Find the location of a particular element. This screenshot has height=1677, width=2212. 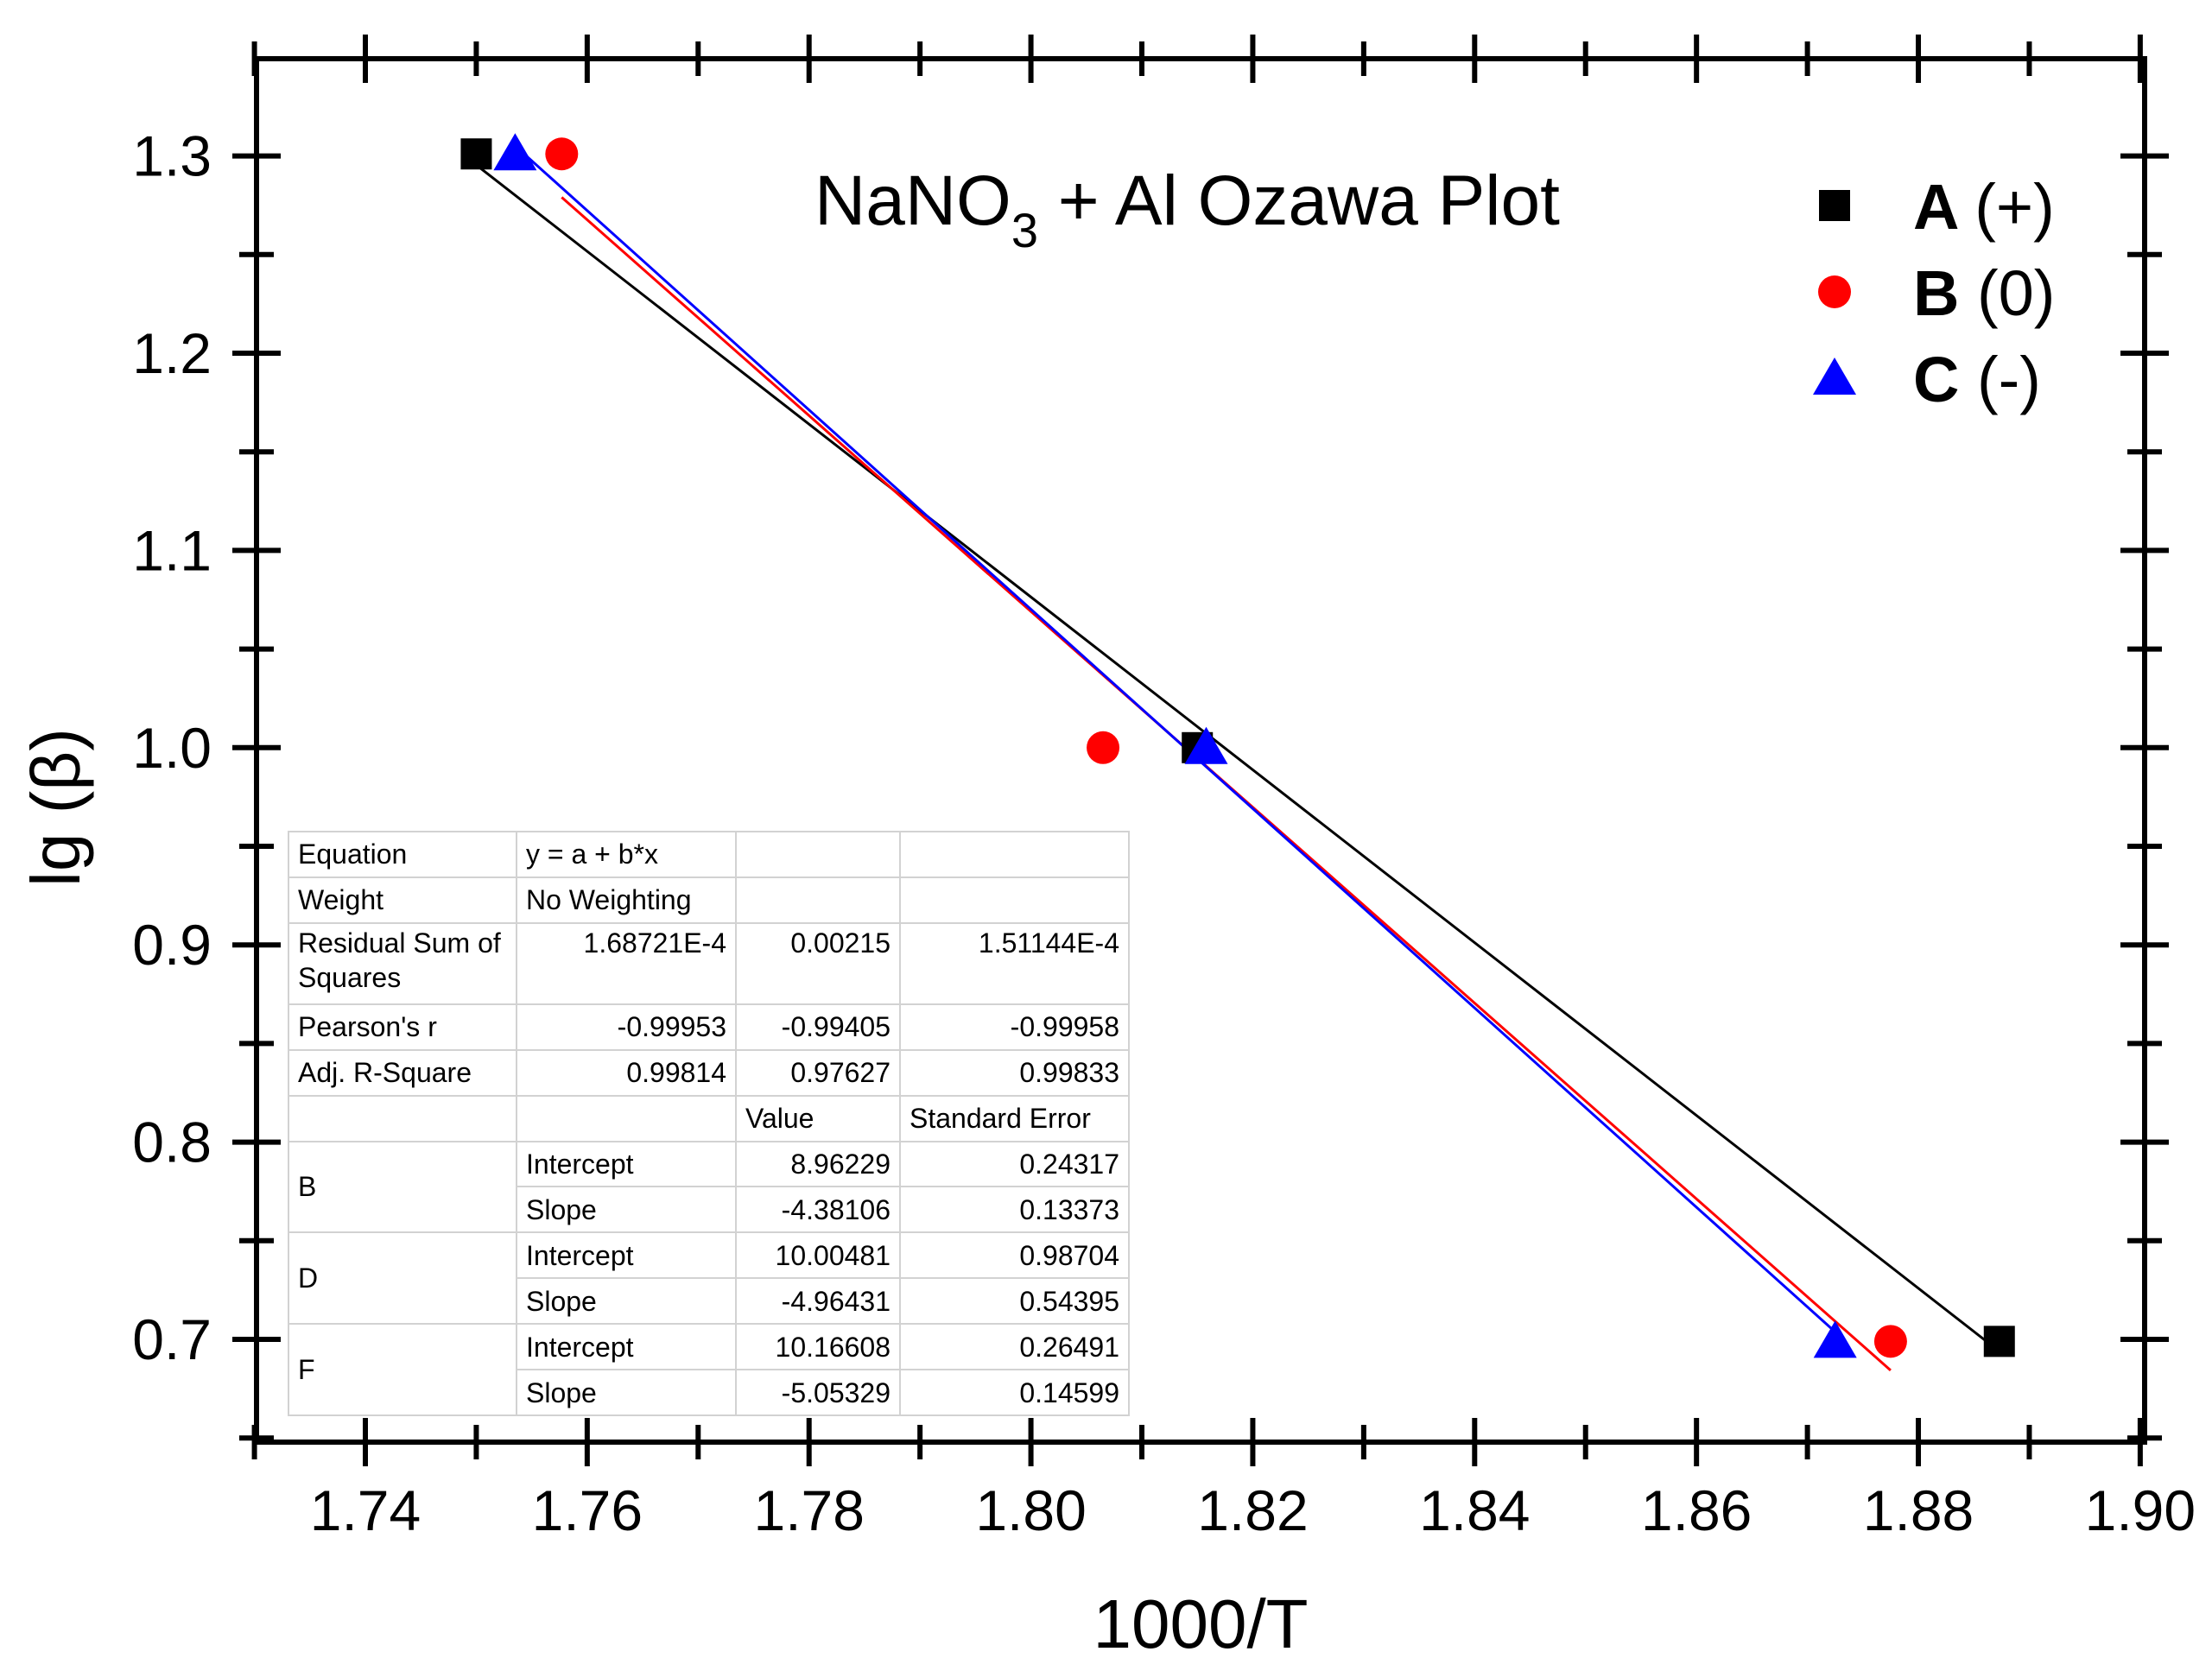

param-value: 10.00481 is located at coordinates (818, 1255).